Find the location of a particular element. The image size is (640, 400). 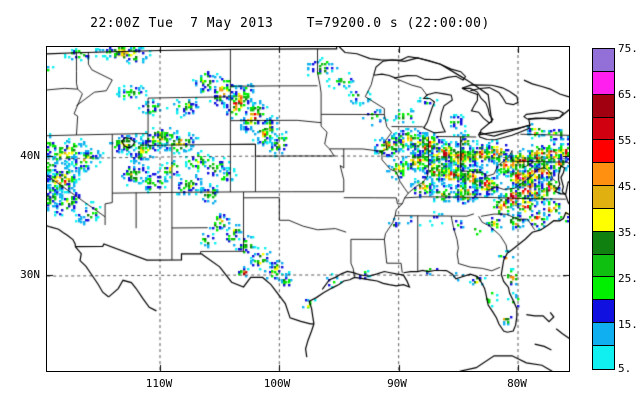

reflectivity-colorbar is located at coordinates (603, 209).